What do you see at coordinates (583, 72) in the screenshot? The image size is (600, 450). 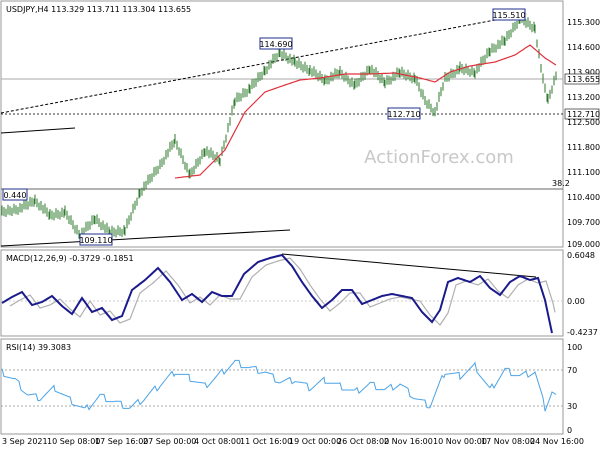 I see `svg-text: 113.900` at bounding box center [583, 72].